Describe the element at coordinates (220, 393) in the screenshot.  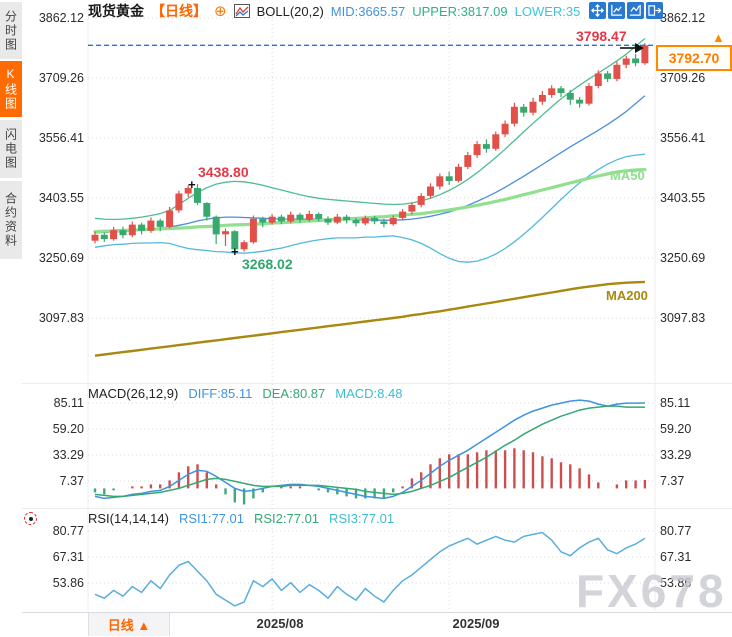
I see `macd-diff-value: DIFF:85.11` at that location.